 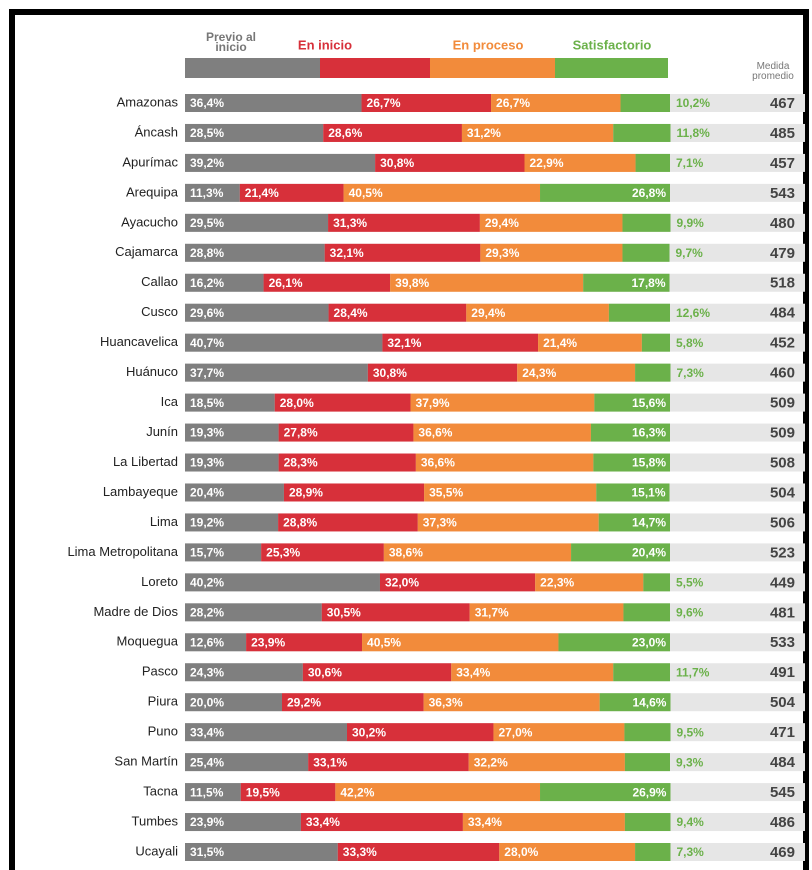 What do you see at coordinates (139, 341) in the screenshot?
I see `category-label: Huancavelica` at bounding box center [139, 341].